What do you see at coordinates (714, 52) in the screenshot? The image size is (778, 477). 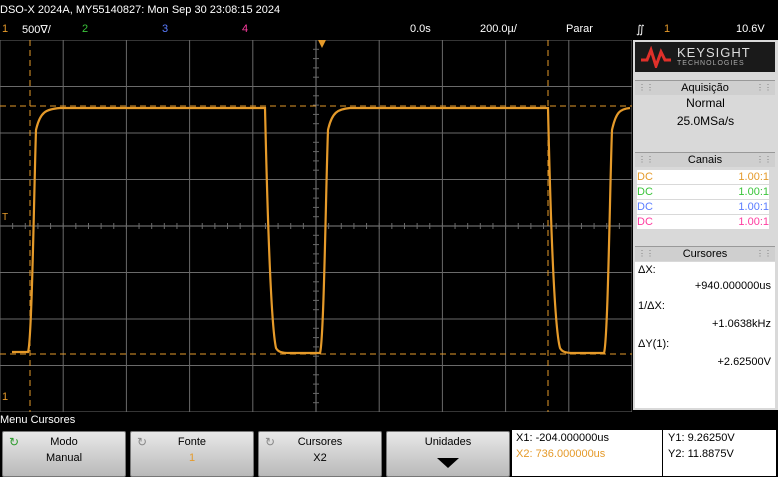 I see `brand-name: KEYSIGHT` at bounding box center [714, 52].